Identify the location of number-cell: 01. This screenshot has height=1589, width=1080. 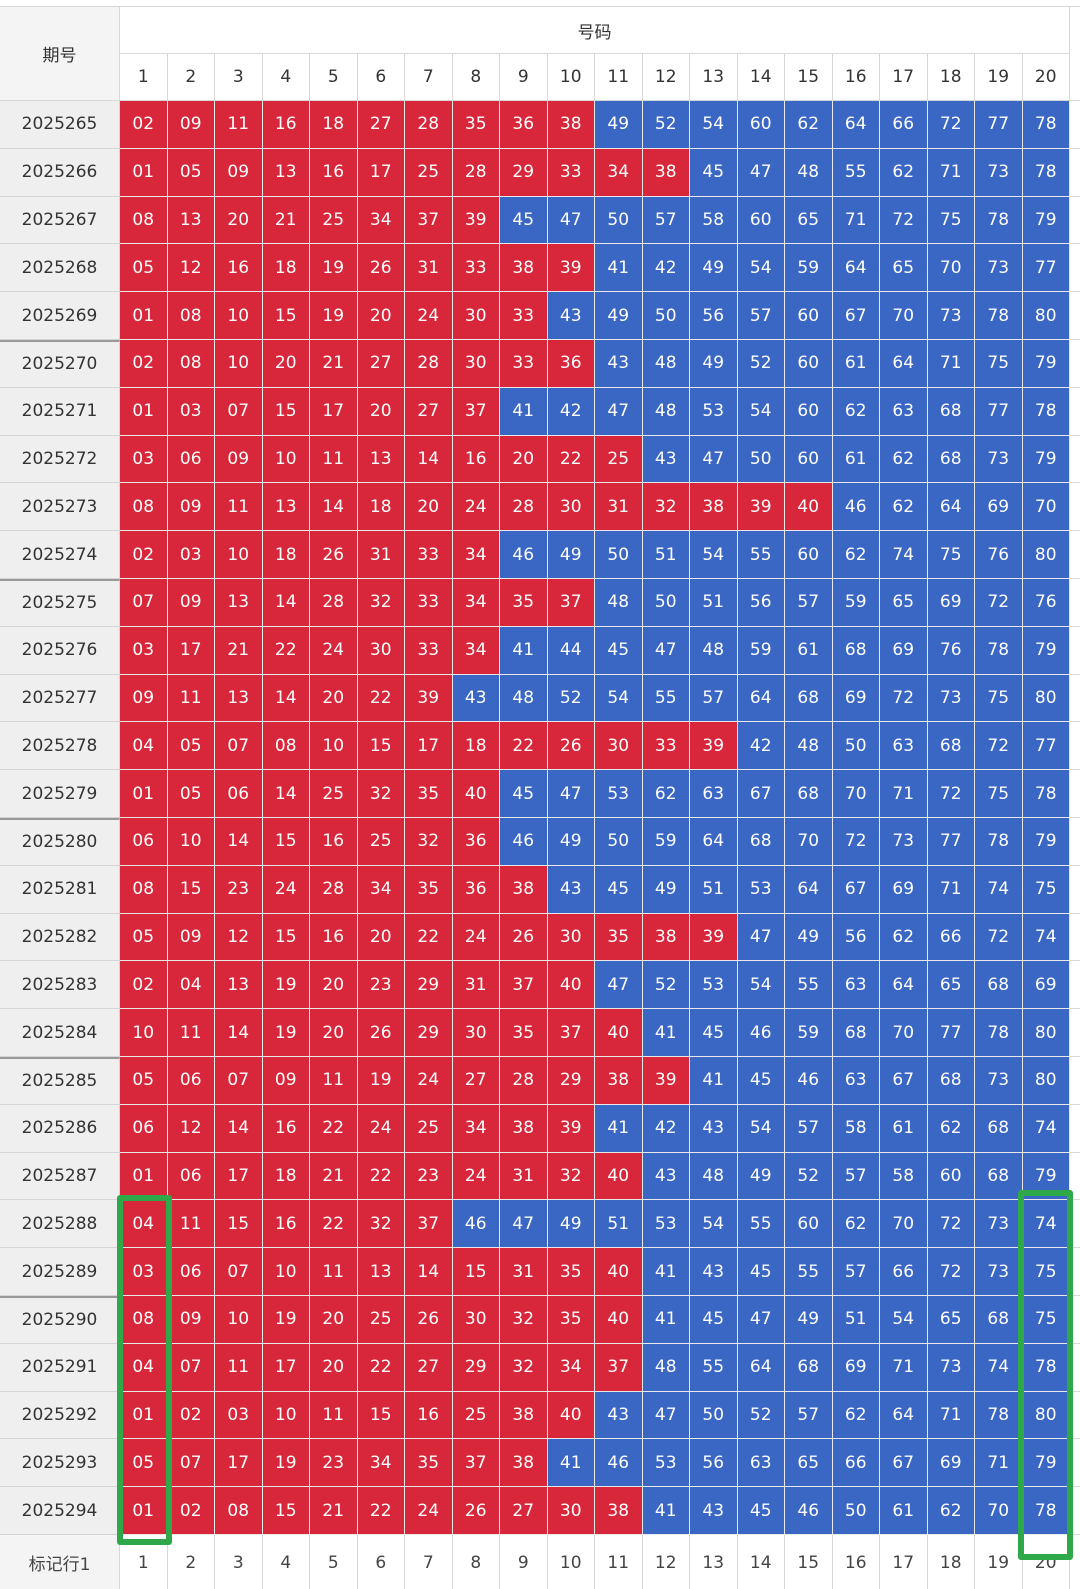
(144, 1511).